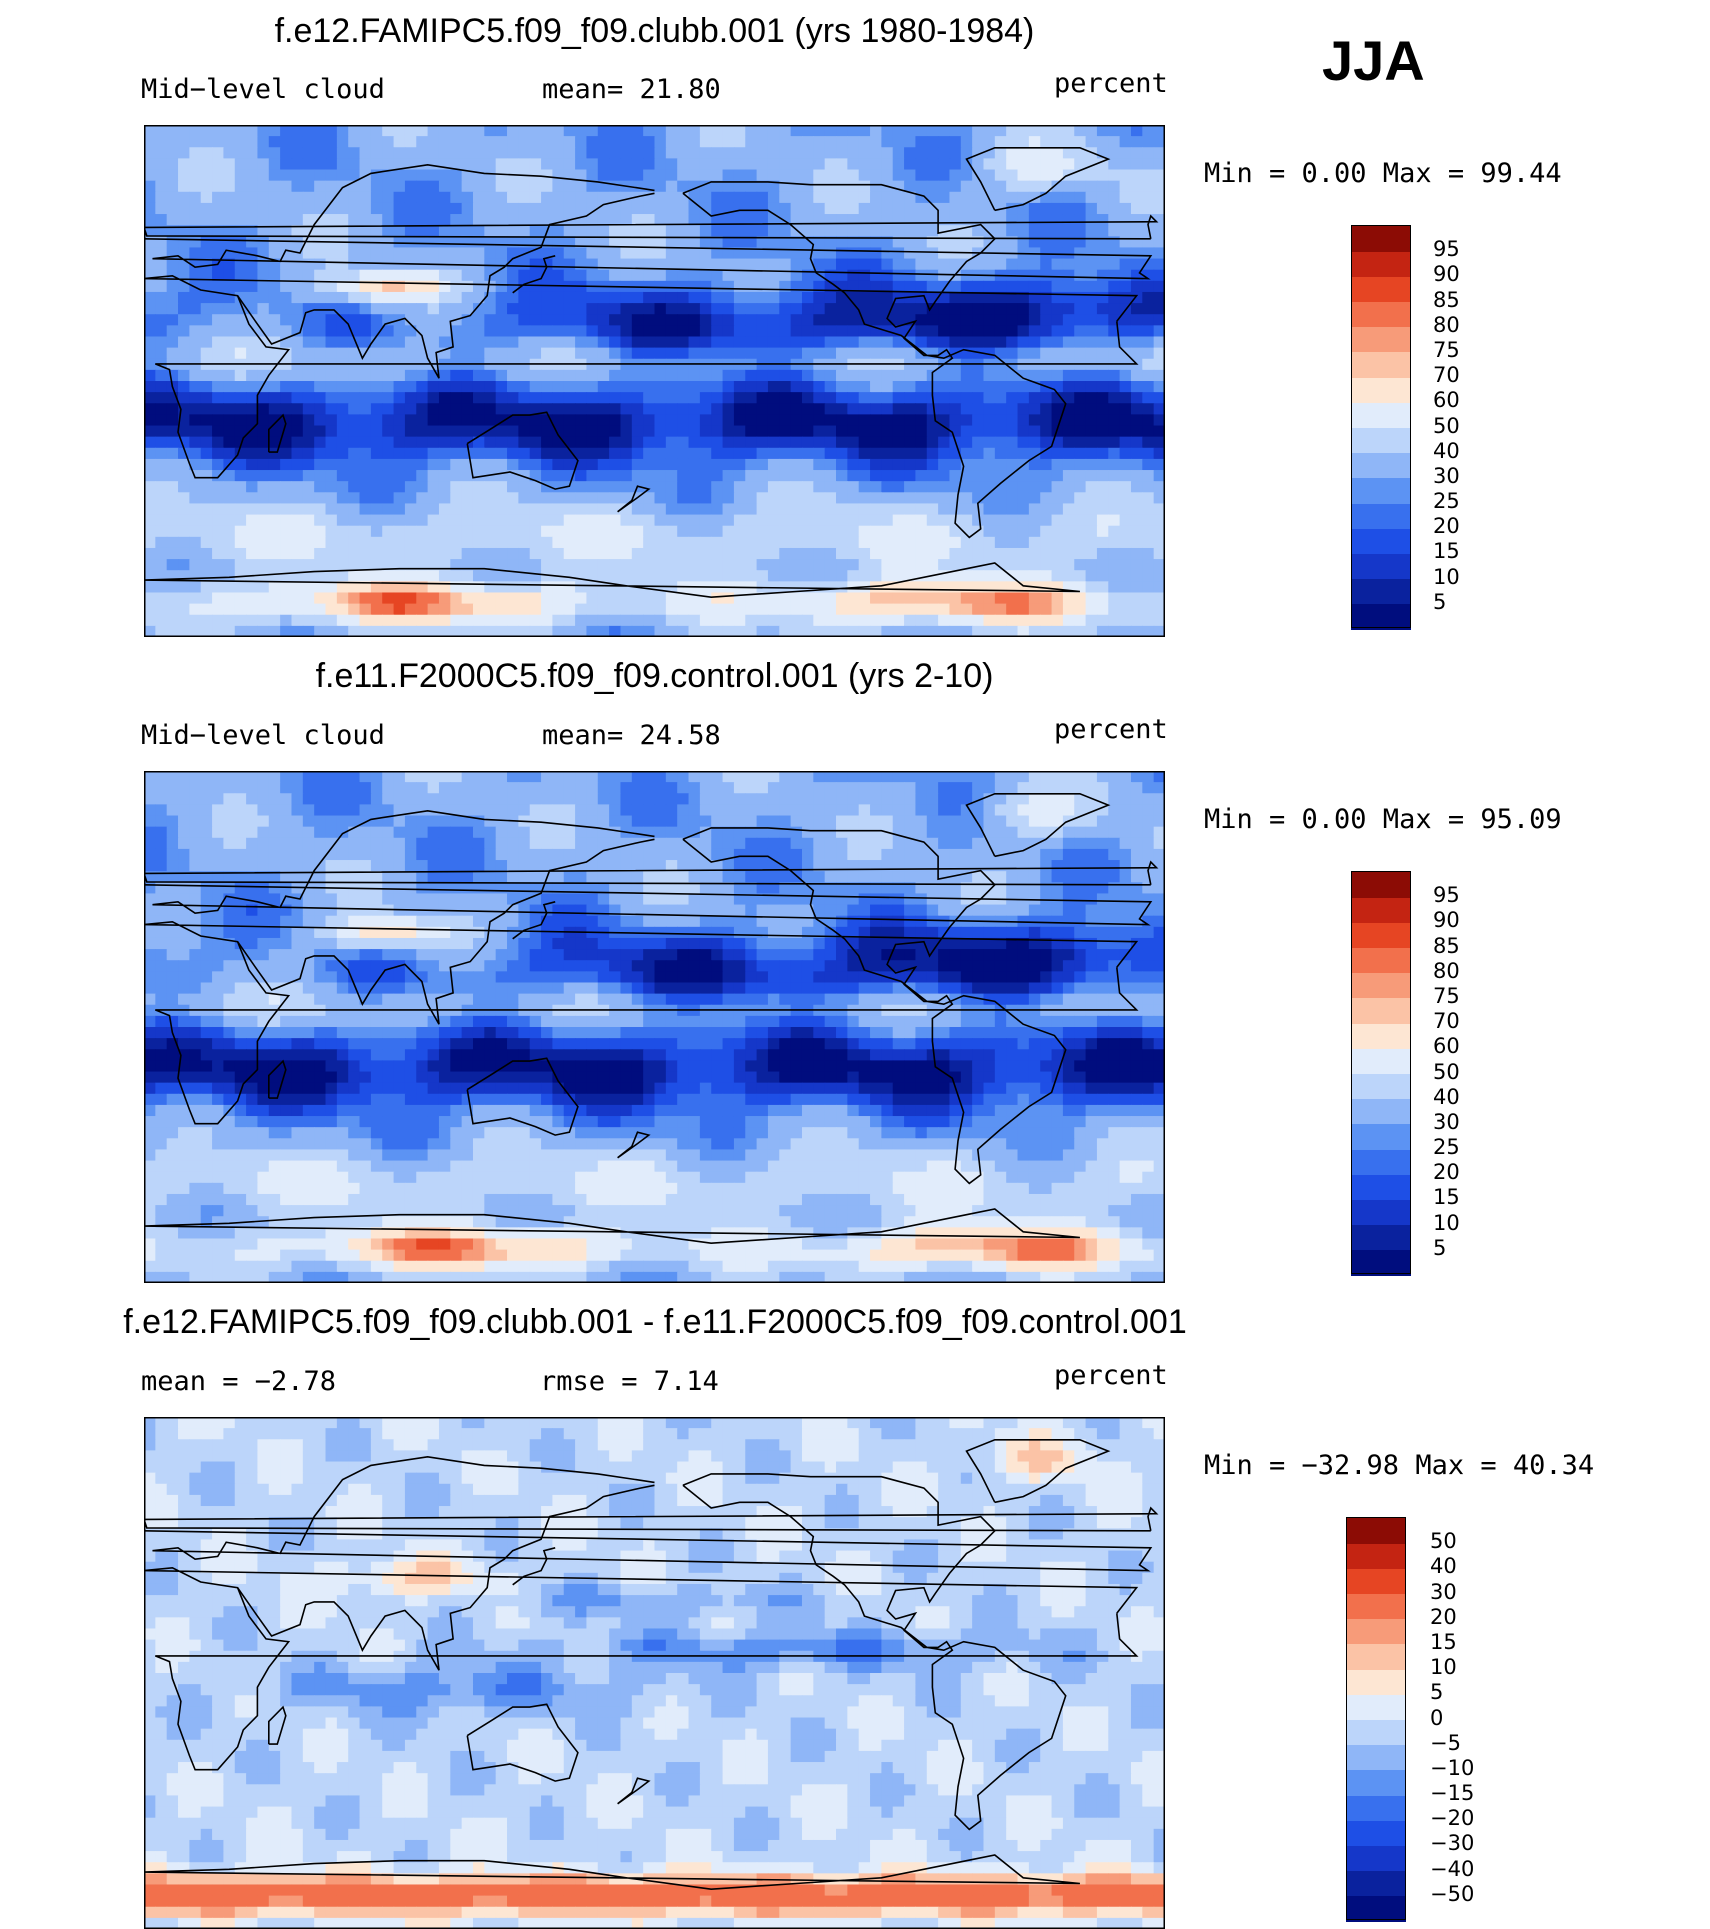  What do you see at coordinates (1452, 1893) in the screenshot?
I see `colorbar-tick-label: −50` at bounding box center [1452, 1893].